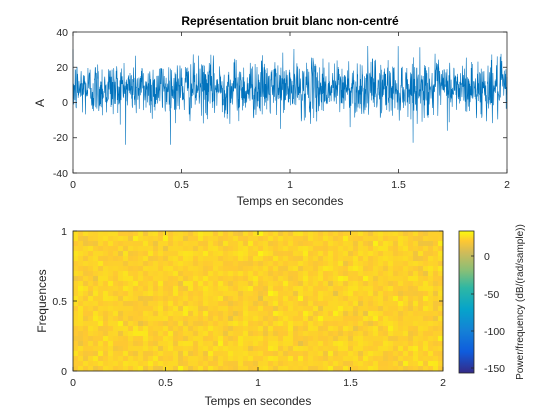 This screenshot has width=560, height=420. What do you see at coordinates (350, 383) in the screenshot?
I see `x-tick-label: 1.5` at bounding box center [350, 383].